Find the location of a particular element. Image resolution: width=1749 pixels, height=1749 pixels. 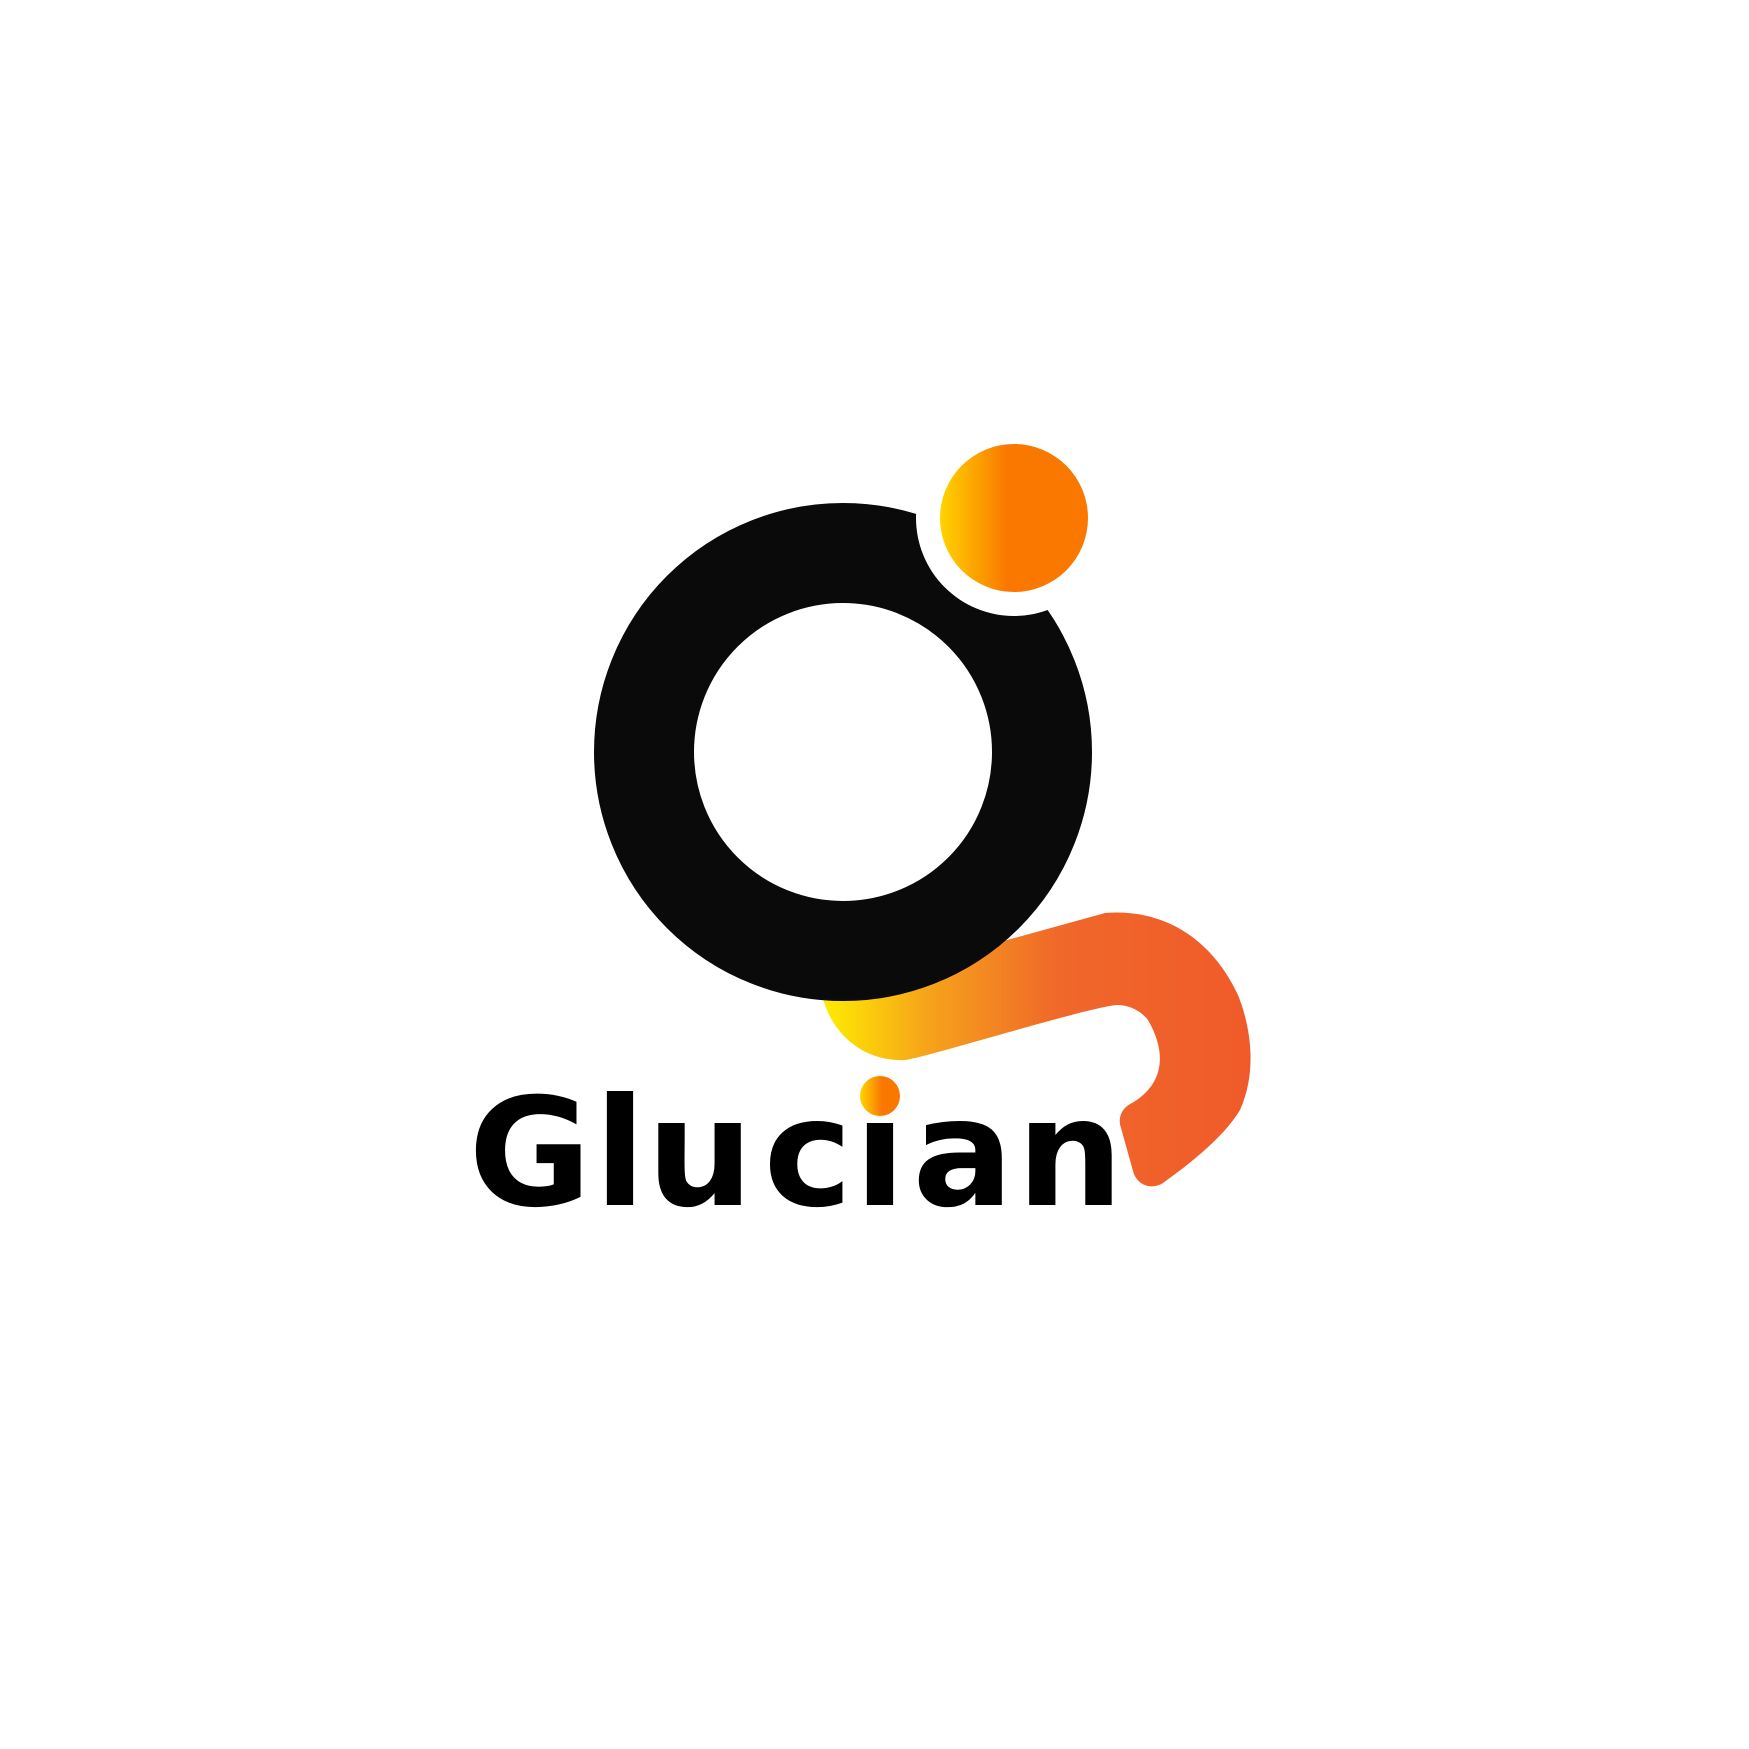

wordmark-letter-a: a is located at coordinates (962, 1154).